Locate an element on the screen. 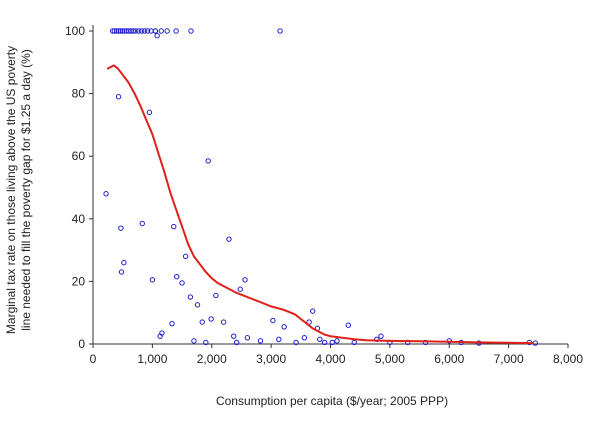 The height and width of the screenshot is (421, 600). y-tick-label: 100 is located at coordinates (75, 31).